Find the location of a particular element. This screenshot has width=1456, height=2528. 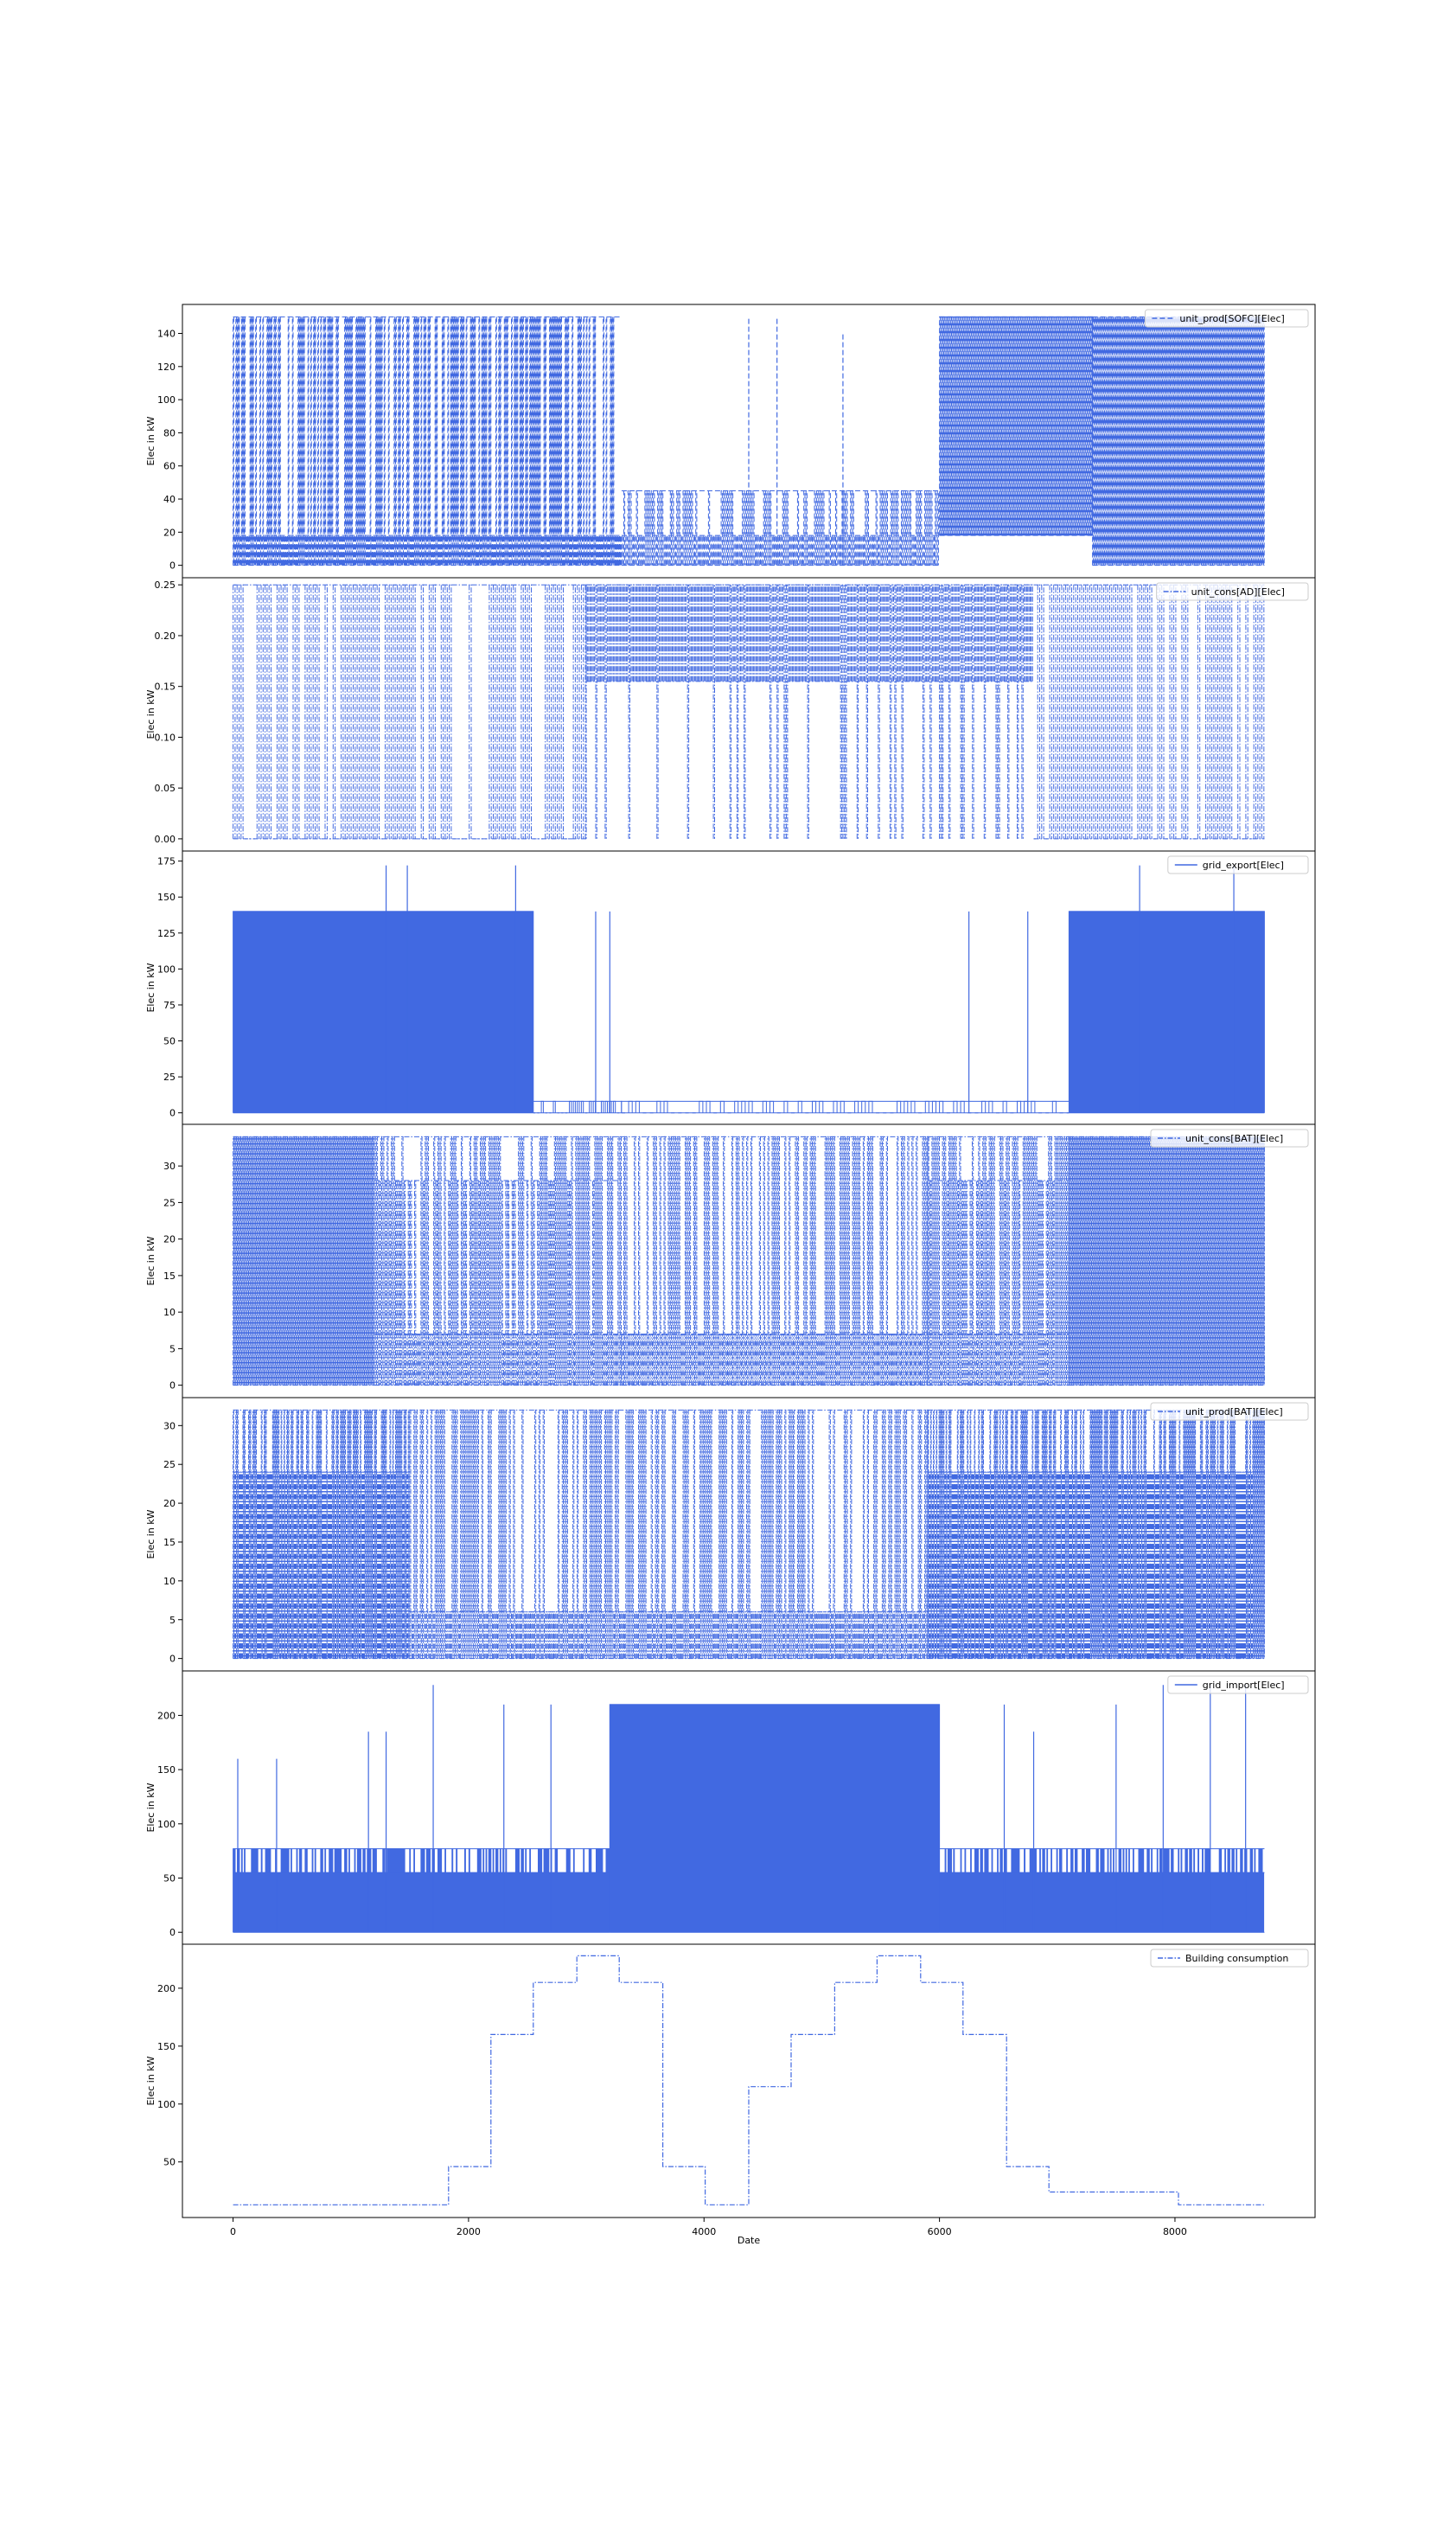

legend-label: Building consumption is located at coordinates (1237, 1958).